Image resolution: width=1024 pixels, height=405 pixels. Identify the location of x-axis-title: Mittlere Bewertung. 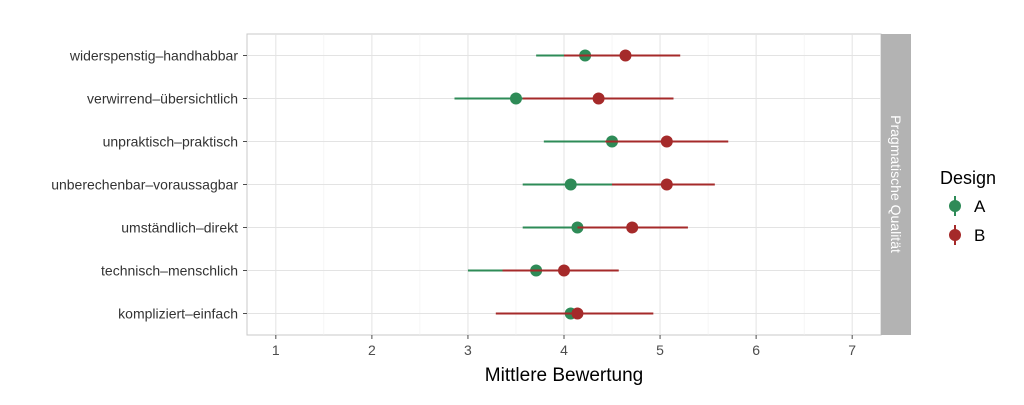
(564, 375).